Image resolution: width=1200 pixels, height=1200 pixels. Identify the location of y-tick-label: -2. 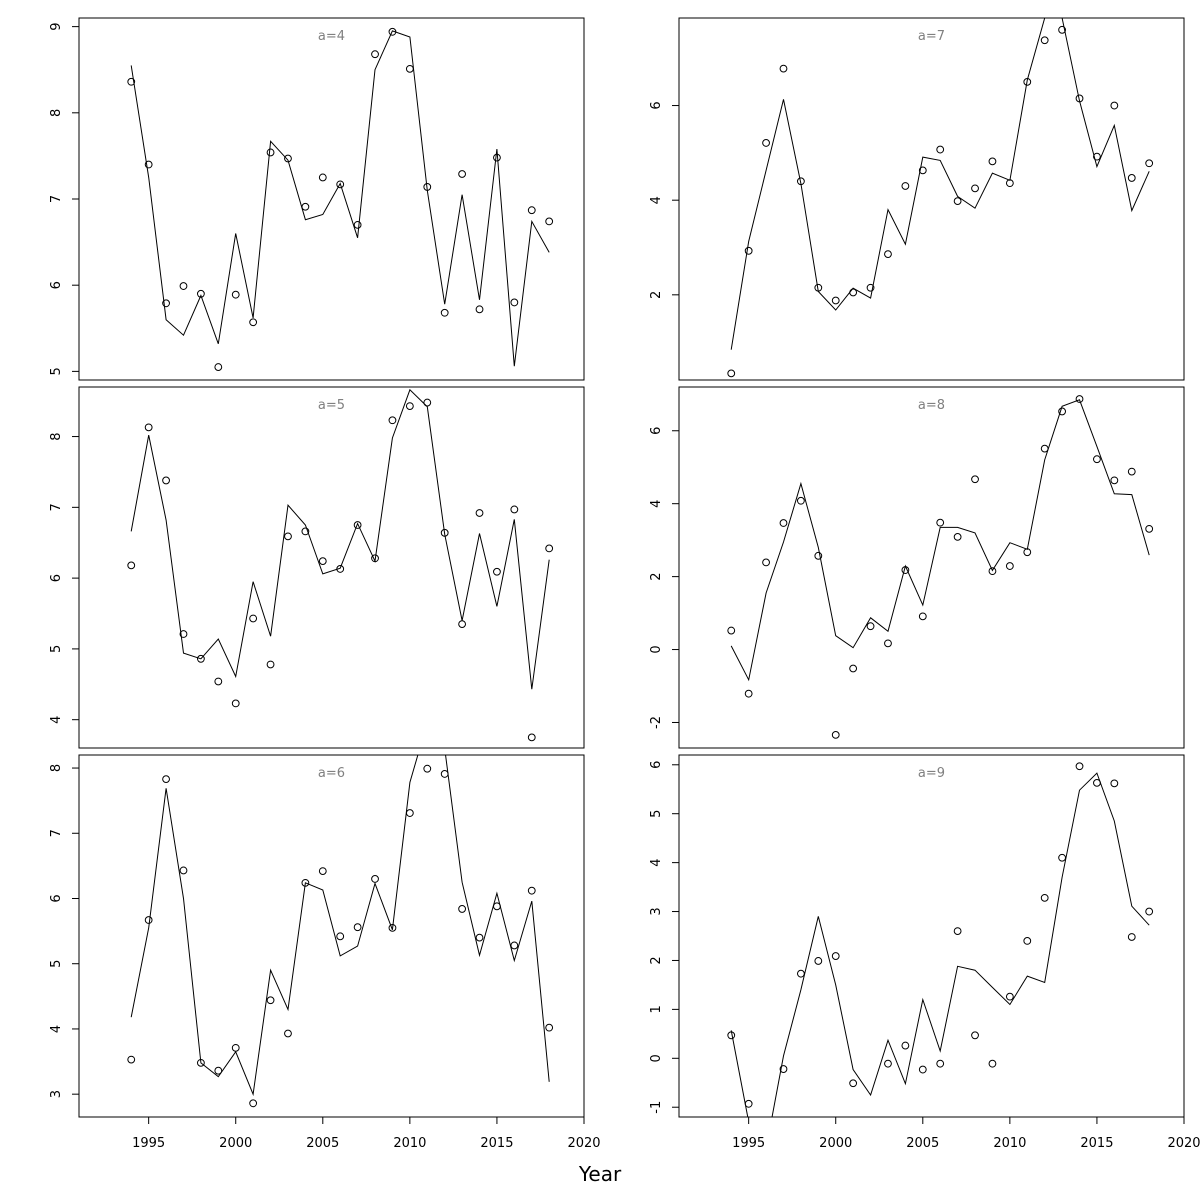
(656, 722).